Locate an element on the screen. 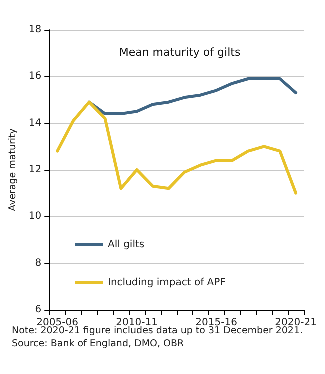 The height and width of the screenshot is (374, 325). text: Note: 2020-21 figure includes data up to 31 December 2021. is located at coordinates (158, 331).